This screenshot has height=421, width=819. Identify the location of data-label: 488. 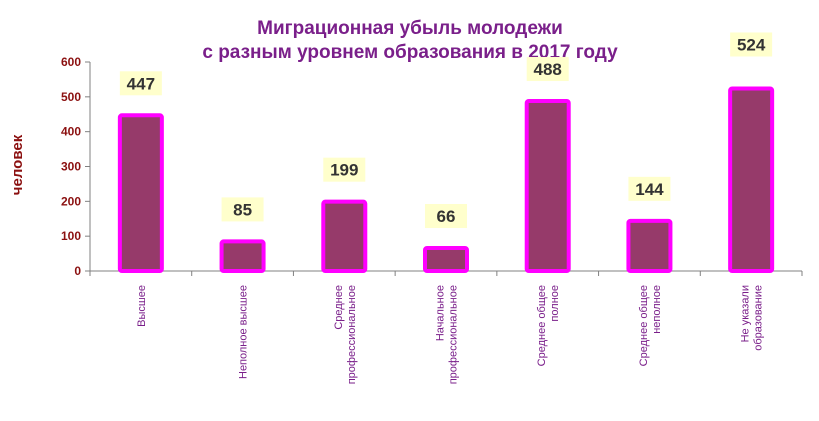
(548, 69).